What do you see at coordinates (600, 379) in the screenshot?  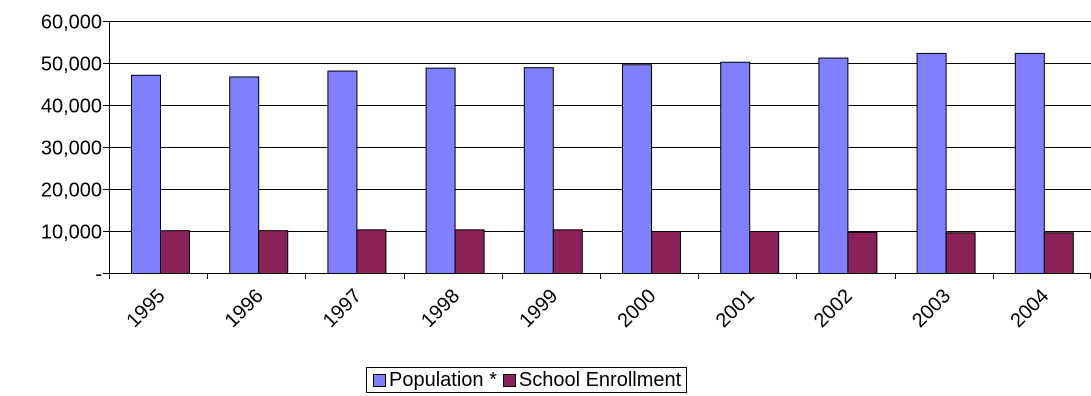 I see `legend-label-school-enrollment: School Enrollment` at bounding box center [600, 379].